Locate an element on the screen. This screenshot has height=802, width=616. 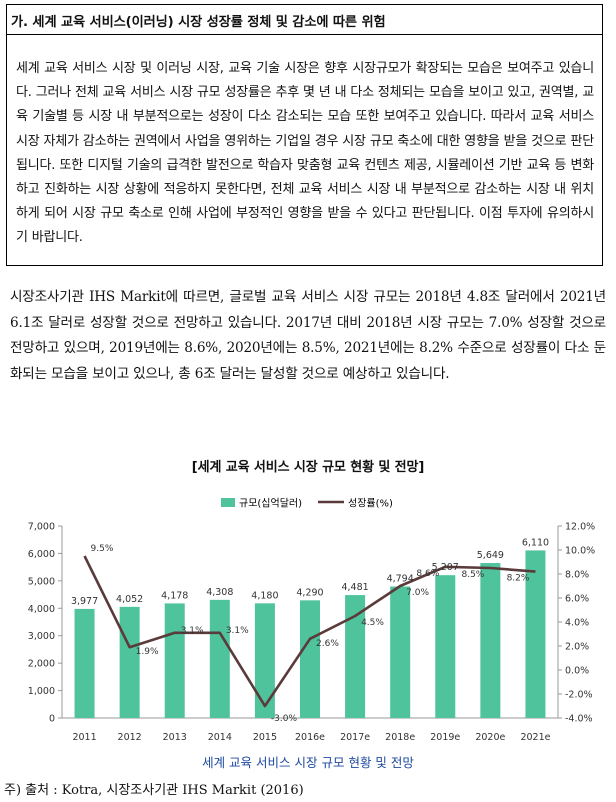
bar-value-label: 5,207 is located at coordinates (445, 567).